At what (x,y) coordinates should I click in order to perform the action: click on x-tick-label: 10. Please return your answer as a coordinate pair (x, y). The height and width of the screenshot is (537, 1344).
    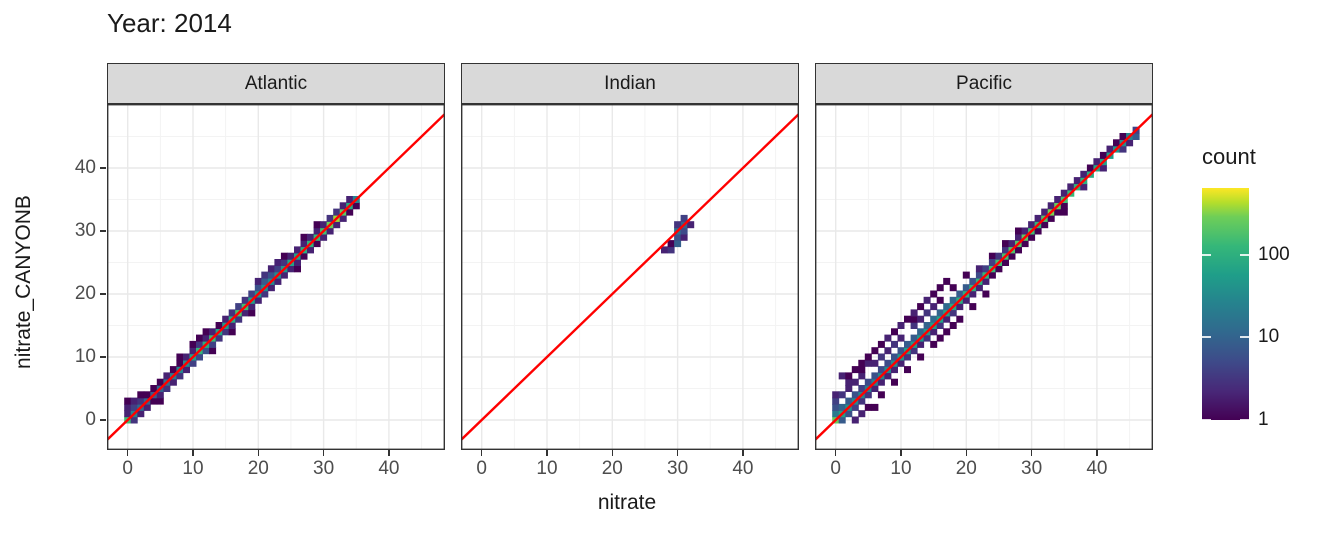
    Looking at the image, I should click on (193, 468).